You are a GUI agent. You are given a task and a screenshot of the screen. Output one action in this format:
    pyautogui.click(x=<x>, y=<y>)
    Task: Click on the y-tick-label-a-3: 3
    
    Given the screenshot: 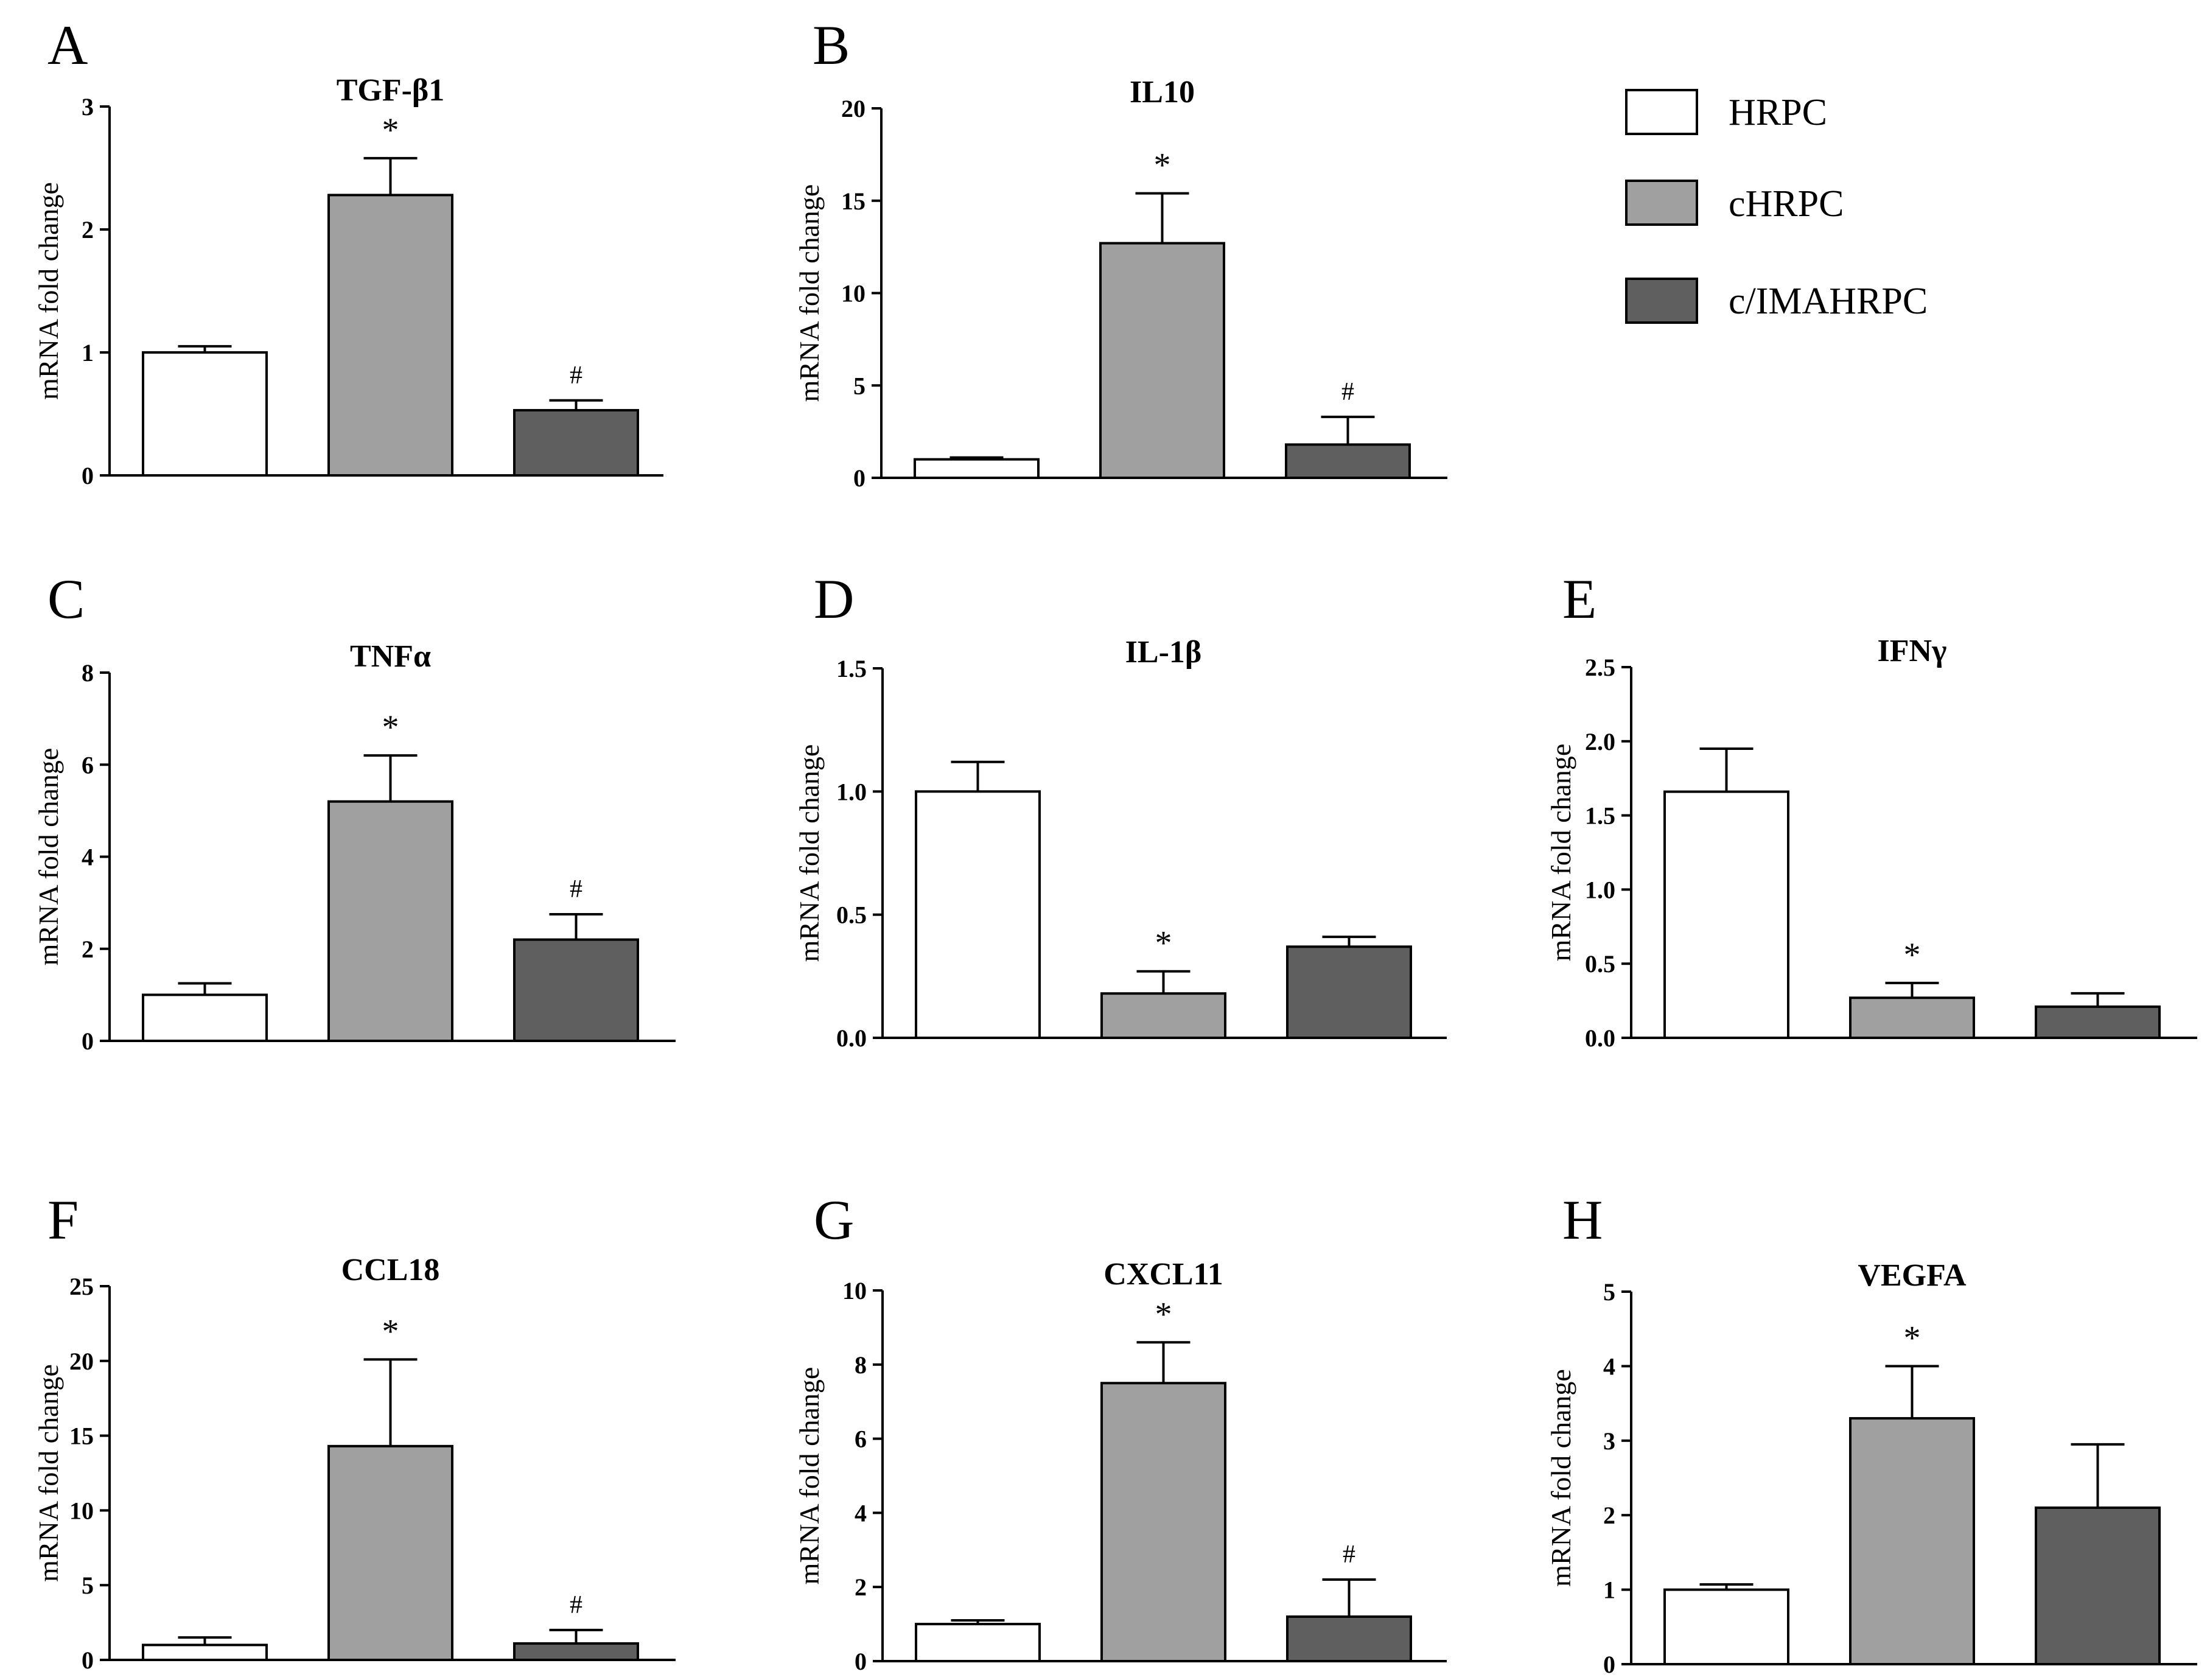 What is the action you would take?
    pyautogui.click(x=88, y=107)
    